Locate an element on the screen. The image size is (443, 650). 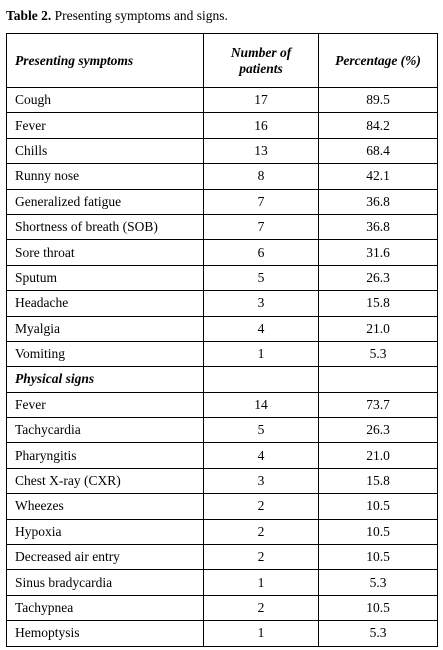
caption-text: Presenting symptoms and signs. is located at coordinates (139, 15).